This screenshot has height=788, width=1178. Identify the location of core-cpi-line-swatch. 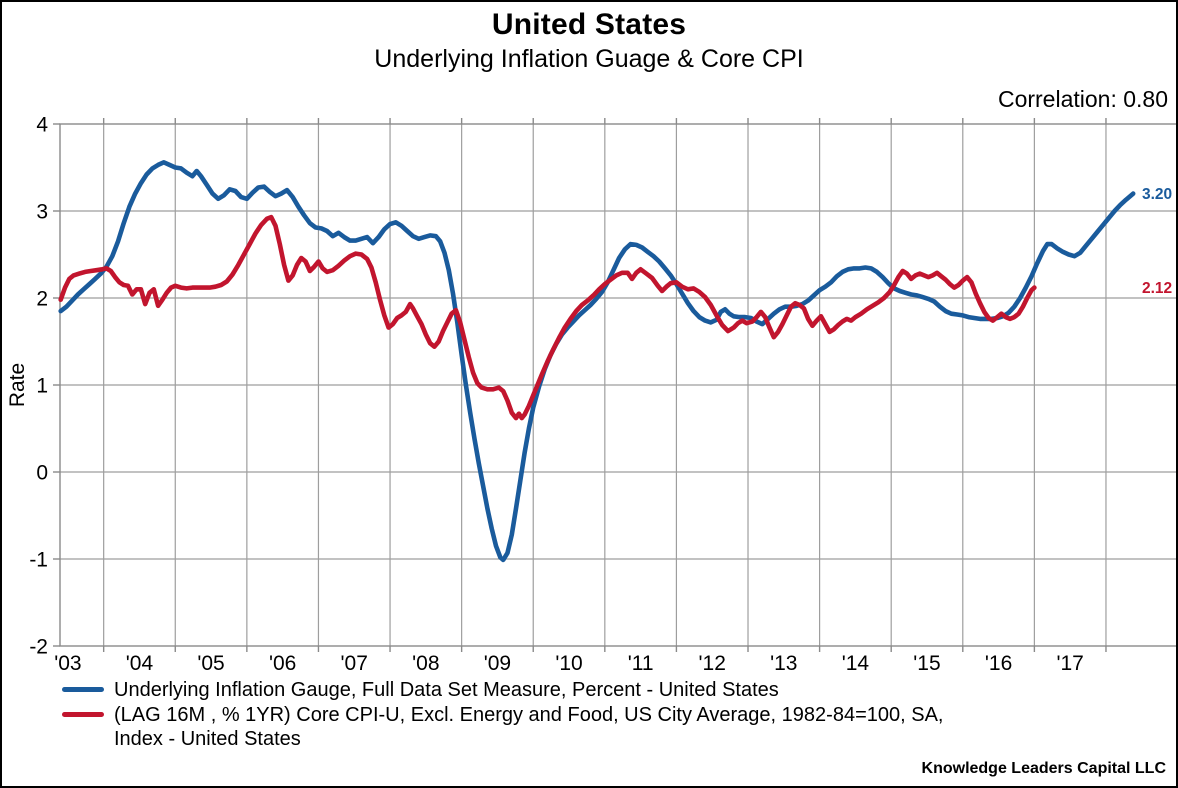
(83, 714).